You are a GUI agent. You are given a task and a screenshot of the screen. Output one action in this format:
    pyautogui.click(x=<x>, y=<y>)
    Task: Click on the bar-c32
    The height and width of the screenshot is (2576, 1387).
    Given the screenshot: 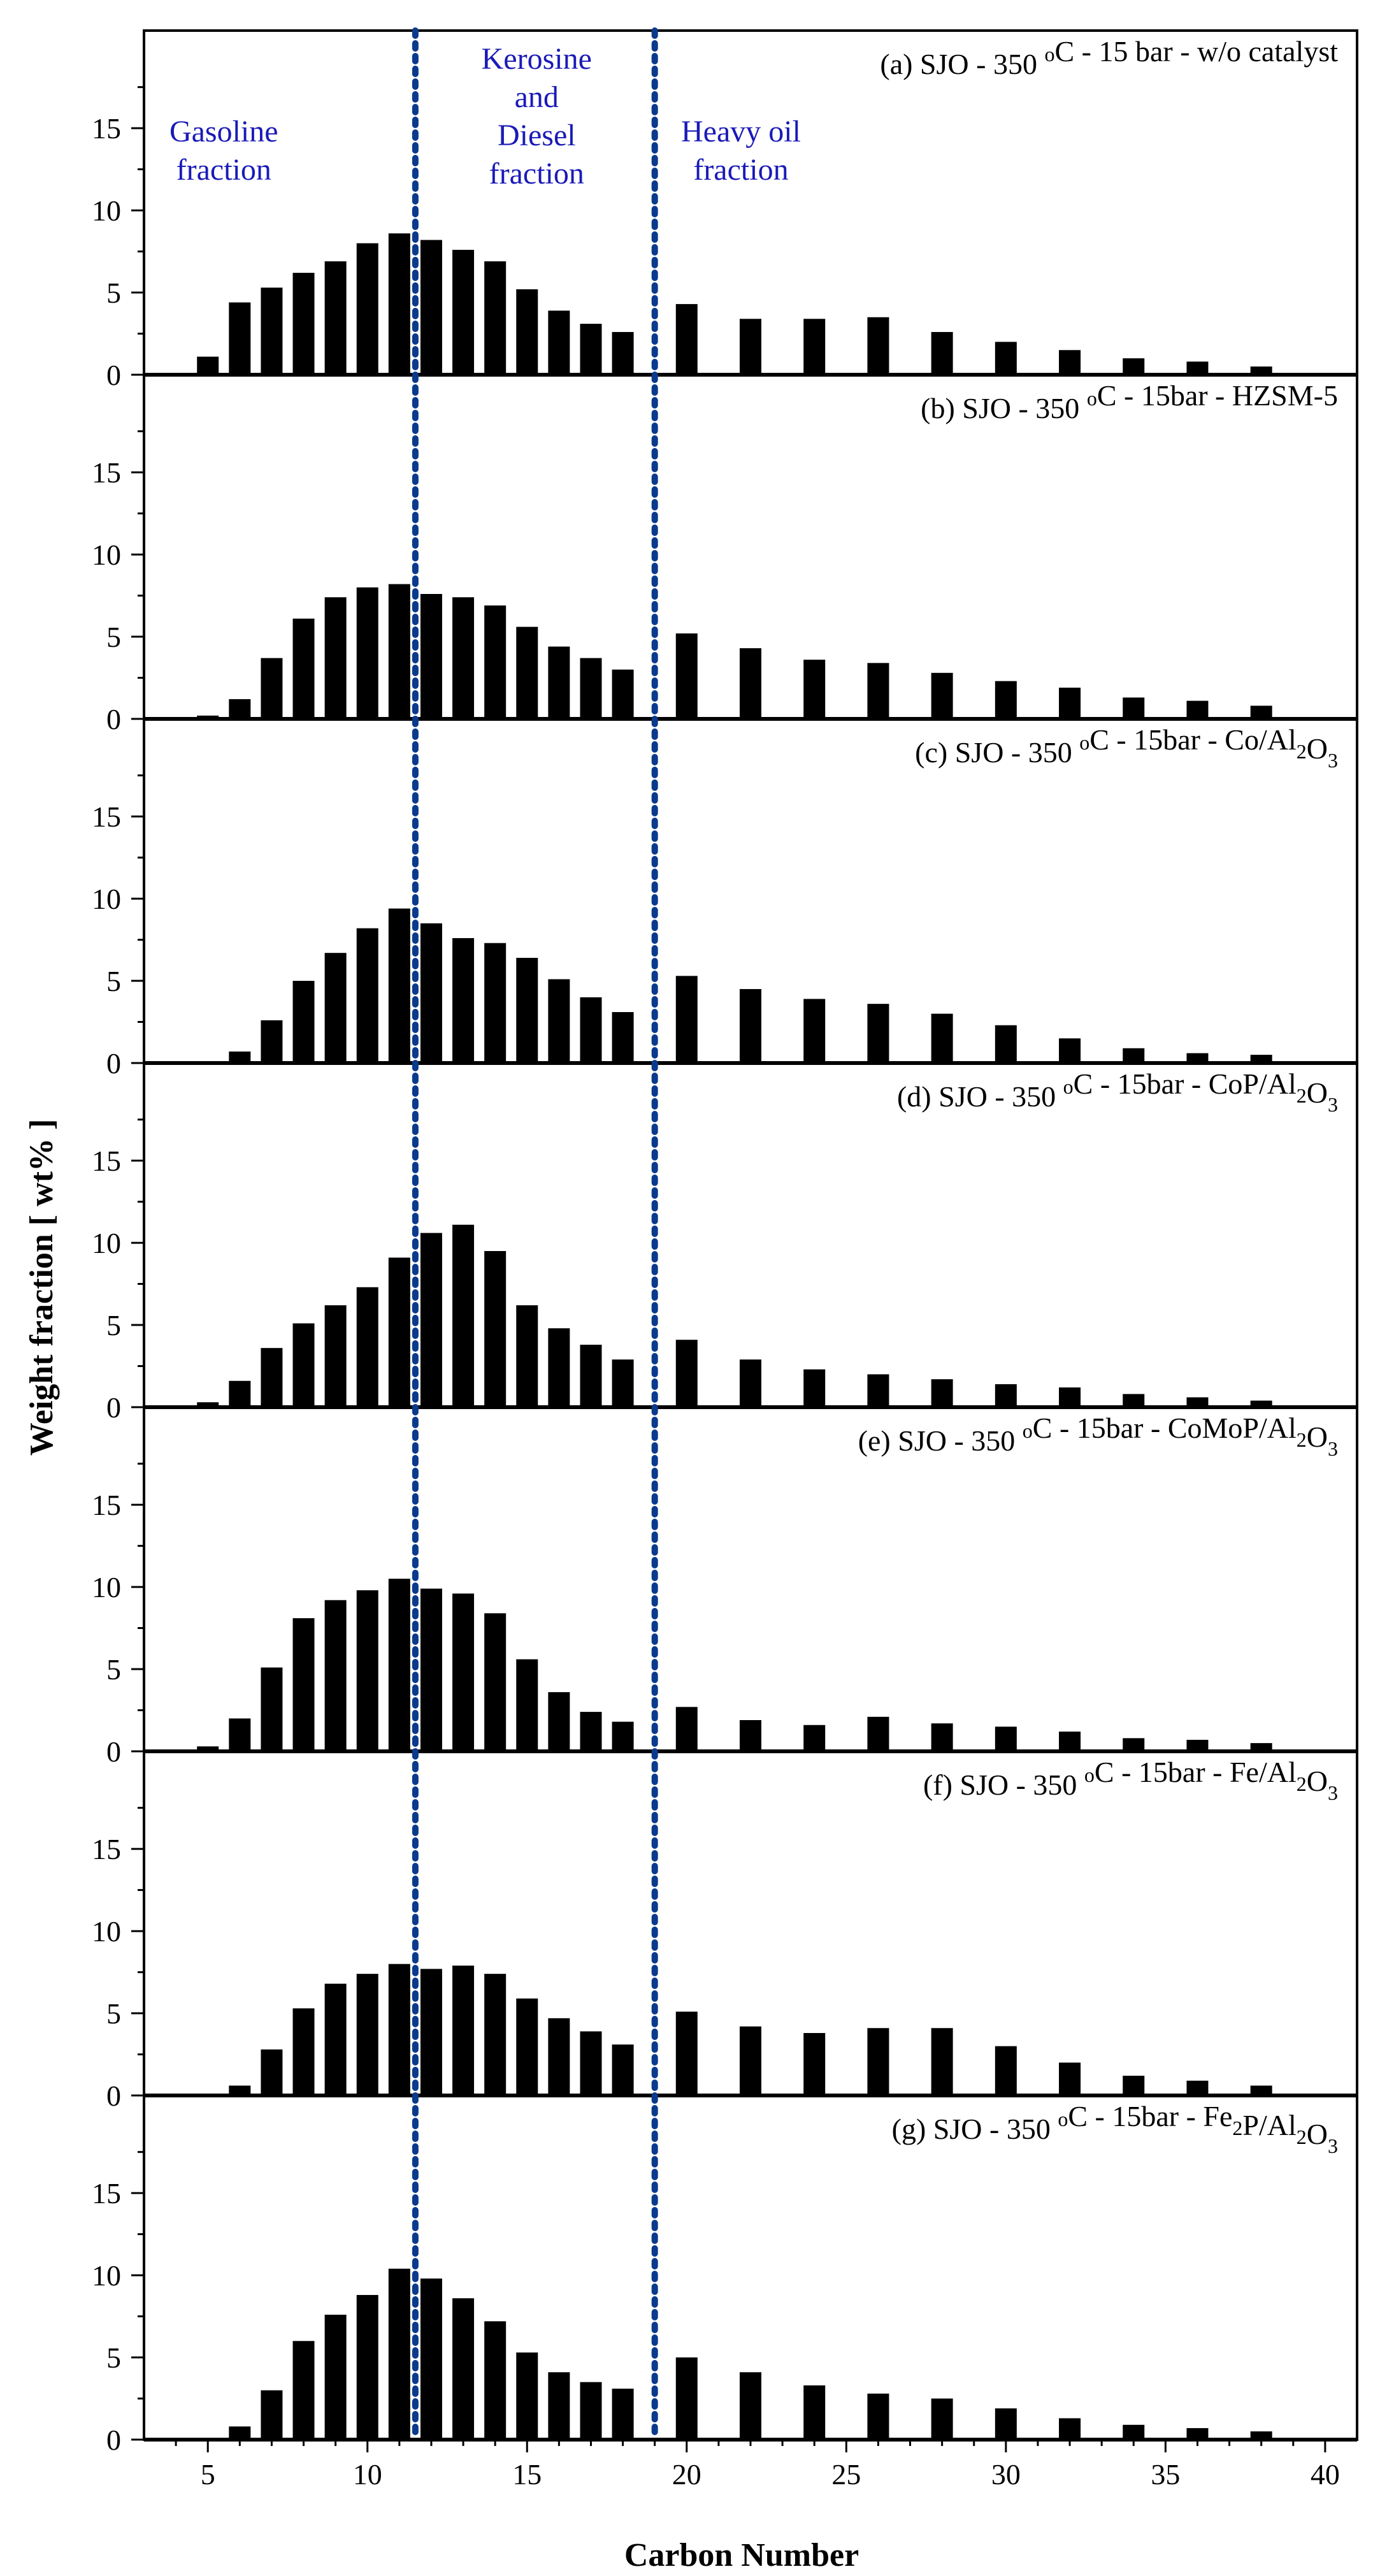 What is the action you would take?
    pyautogui.click(x=1070, y=1050)
    